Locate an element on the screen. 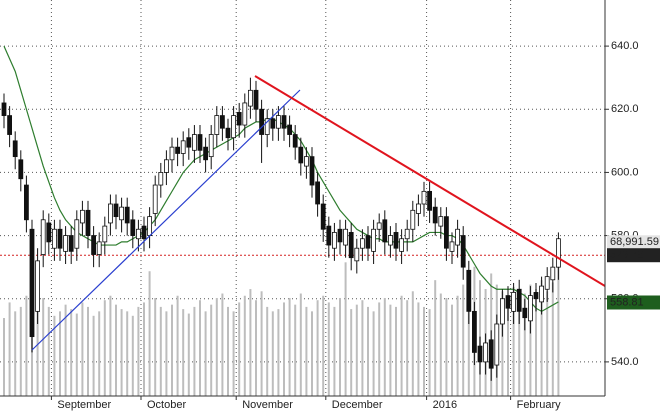 The width and height of the screenshot is (660, 412). x-tick-label: December is located at coordinates (357, 405).